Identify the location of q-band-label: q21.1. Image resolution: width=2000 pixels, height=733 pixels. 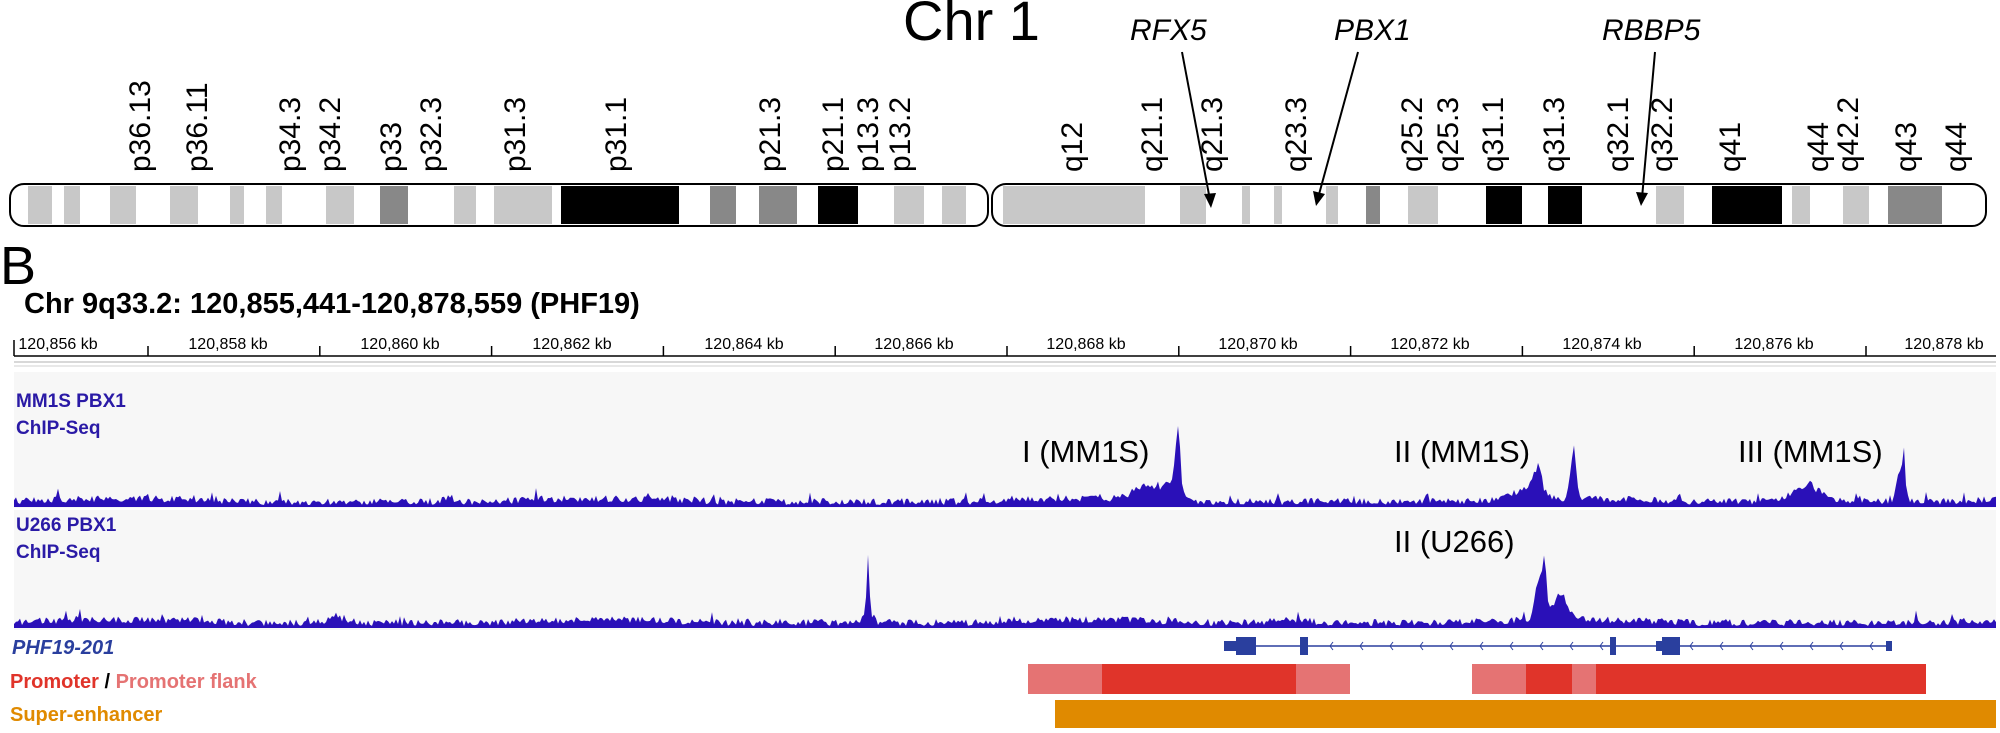
(1152, 134).